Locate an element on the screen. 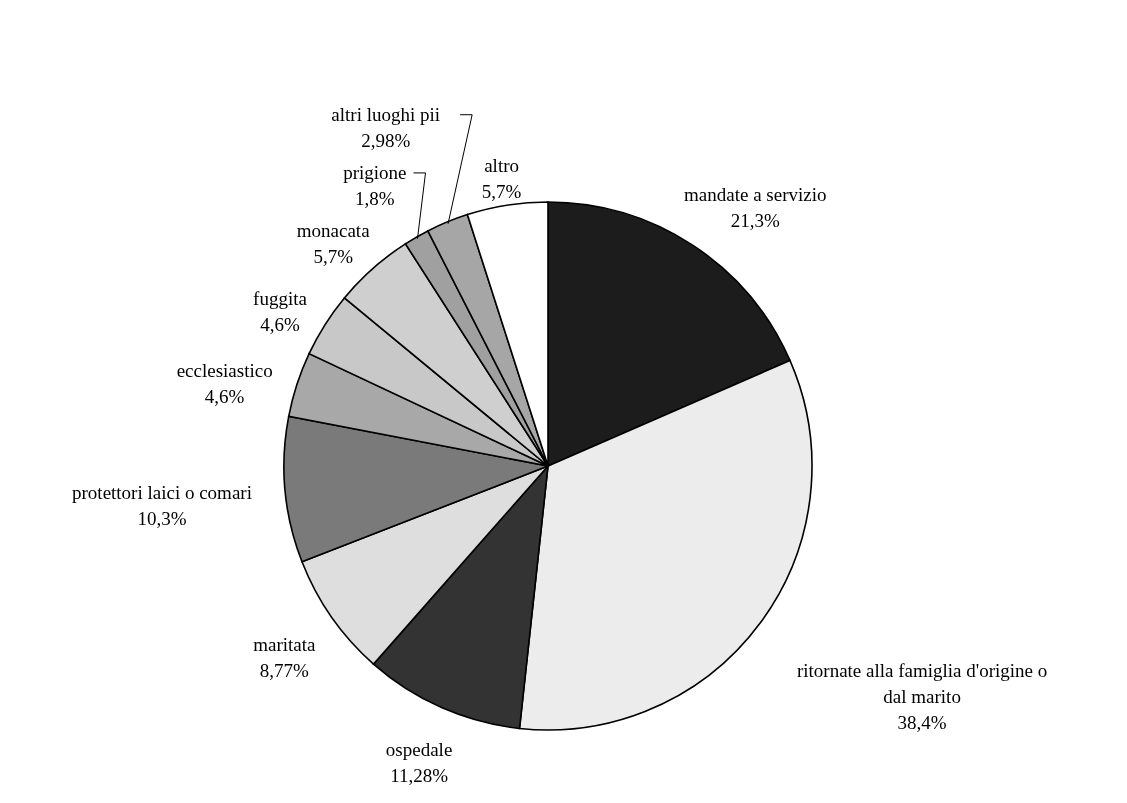  data-label: 38,4% is located at coordinates (922, 723).